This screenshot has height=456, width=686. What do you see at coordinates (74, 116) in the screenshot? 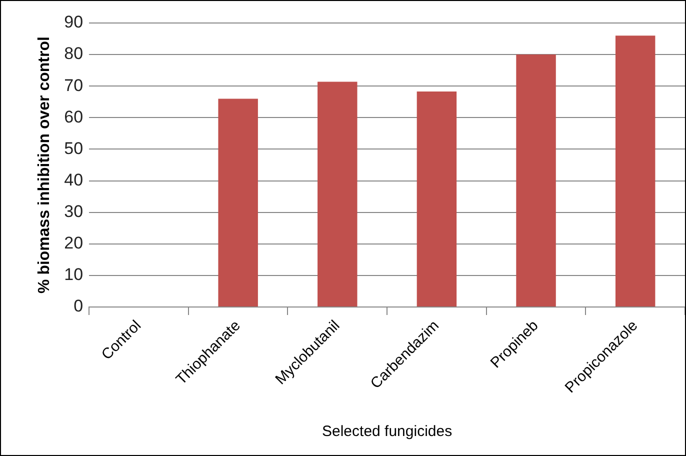
I see `y-tick-label: 60` at bounding box center [74, 116].